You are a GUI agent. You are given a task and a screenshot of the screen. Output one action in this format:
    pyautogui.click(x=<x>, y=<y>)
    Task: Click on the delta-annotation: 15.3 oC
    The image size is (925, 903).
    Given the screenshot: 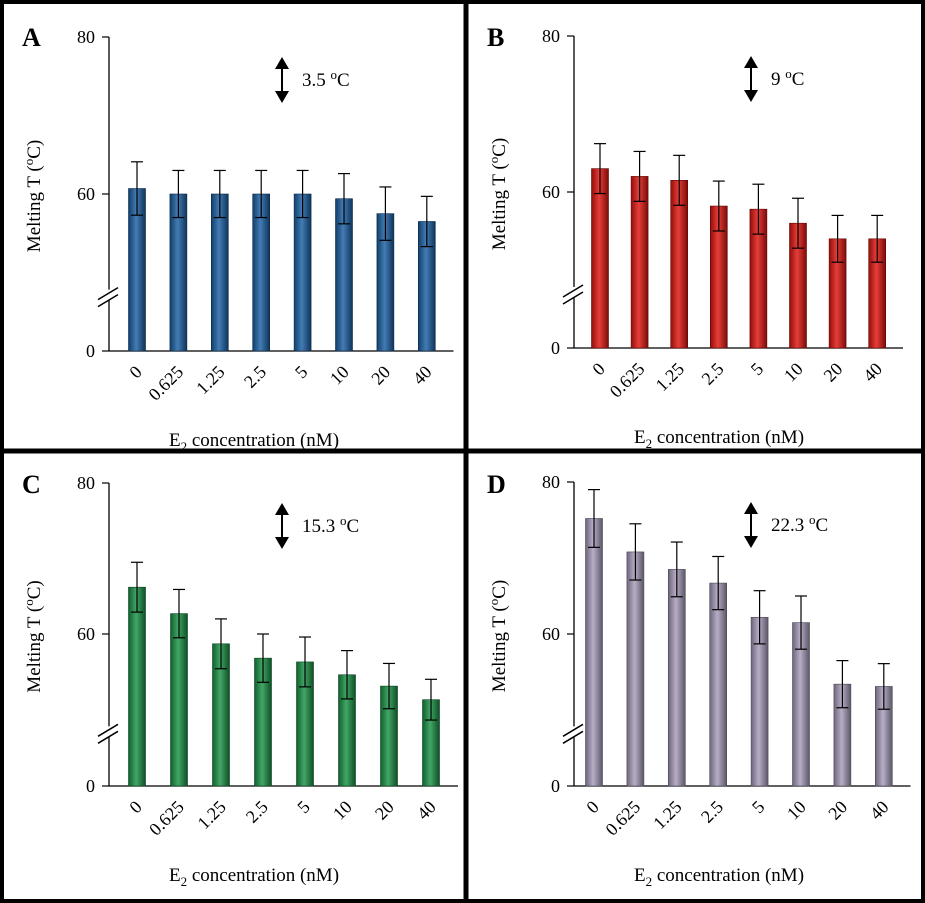 What is the action you would take?
    pyautogui.click(x=330, y=525)
    